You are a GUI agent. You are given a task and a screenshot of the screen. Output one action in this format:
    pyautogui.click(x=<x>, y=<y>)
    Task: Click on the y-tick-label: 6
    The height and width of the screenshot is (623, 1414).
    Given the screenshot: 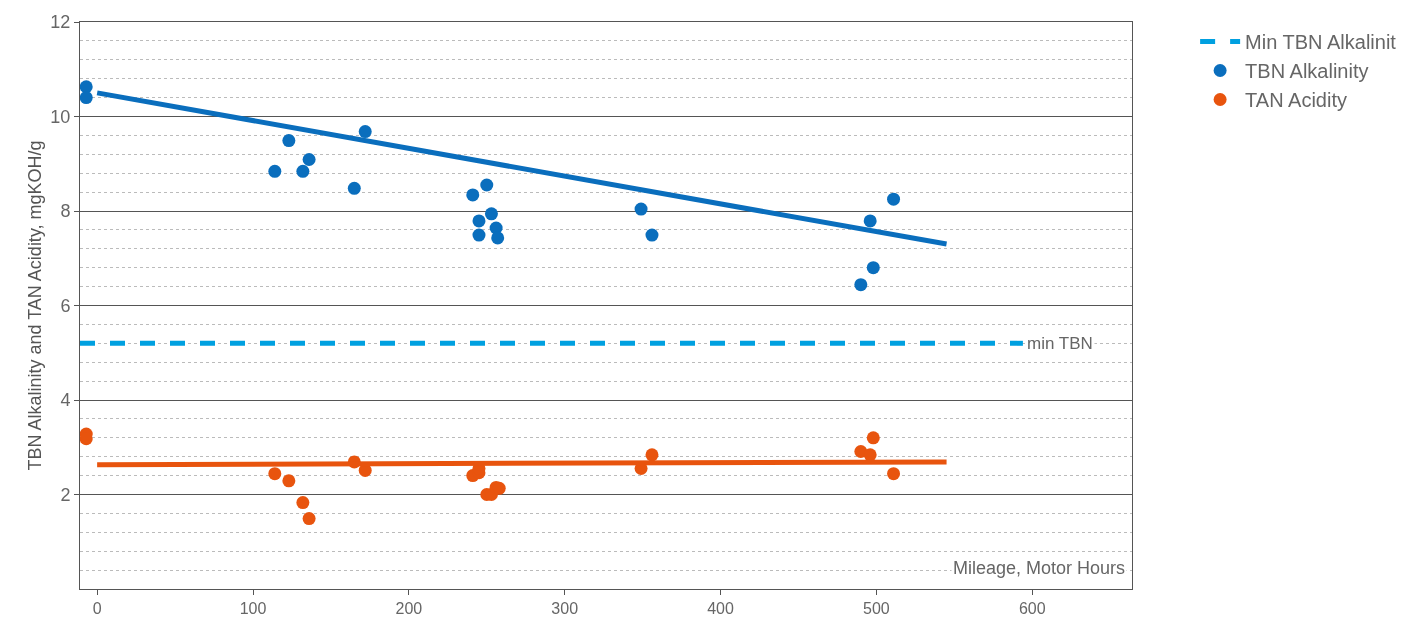 What is the action you would take?
    pyautogui.click(x=65, y=305)
    